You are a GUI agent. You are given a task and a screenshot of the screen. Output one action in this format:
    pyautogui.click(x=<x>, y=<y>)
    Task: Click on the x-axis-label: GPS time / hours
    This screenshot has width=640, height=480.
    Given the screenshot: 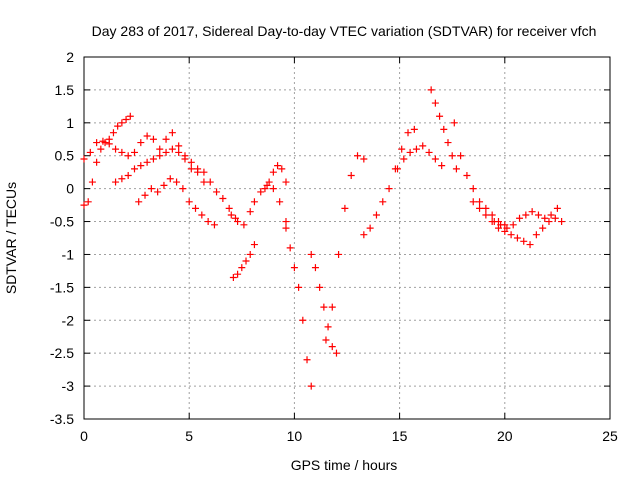 What is the action you would take?
    pyautogui.click(x=344, y=465)
    